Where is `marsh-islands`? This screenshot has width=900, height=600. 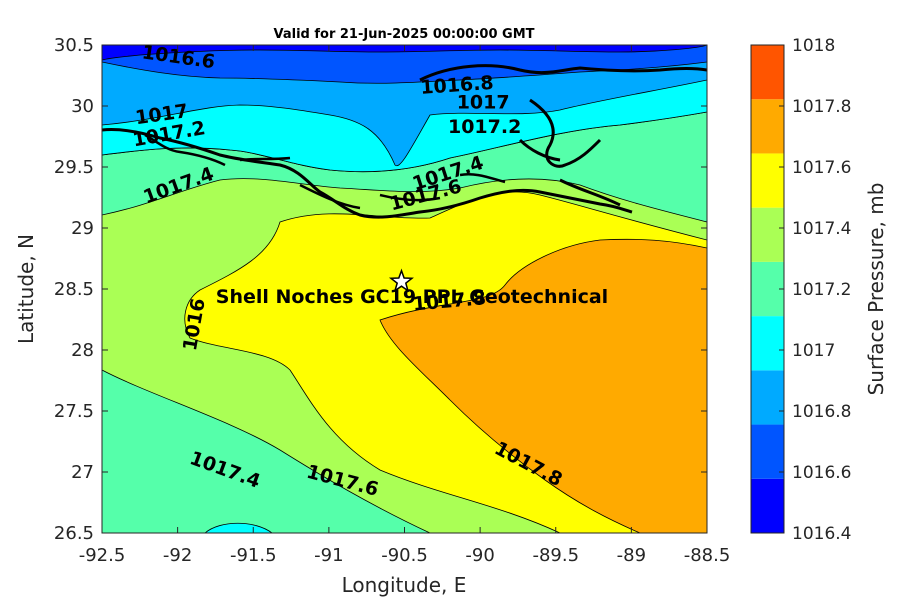
marsh-islands is located at coordinates (325, 171).